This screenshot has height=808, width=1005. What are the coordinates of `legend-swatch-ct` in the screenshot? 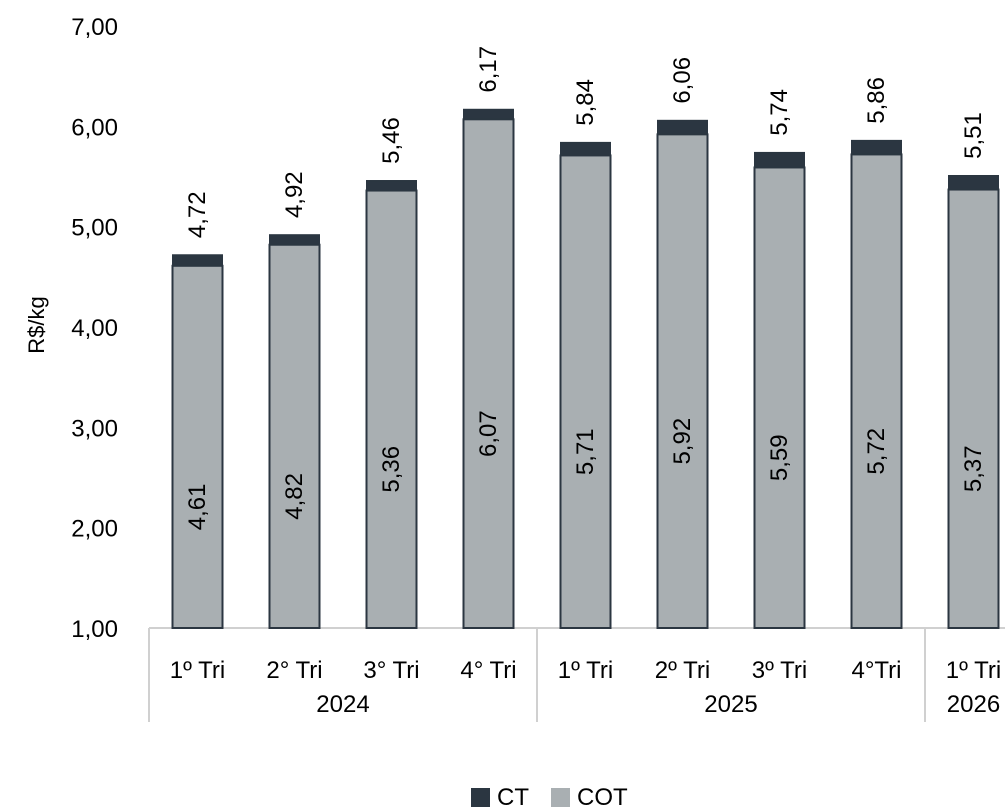 It's located at (480, 797).